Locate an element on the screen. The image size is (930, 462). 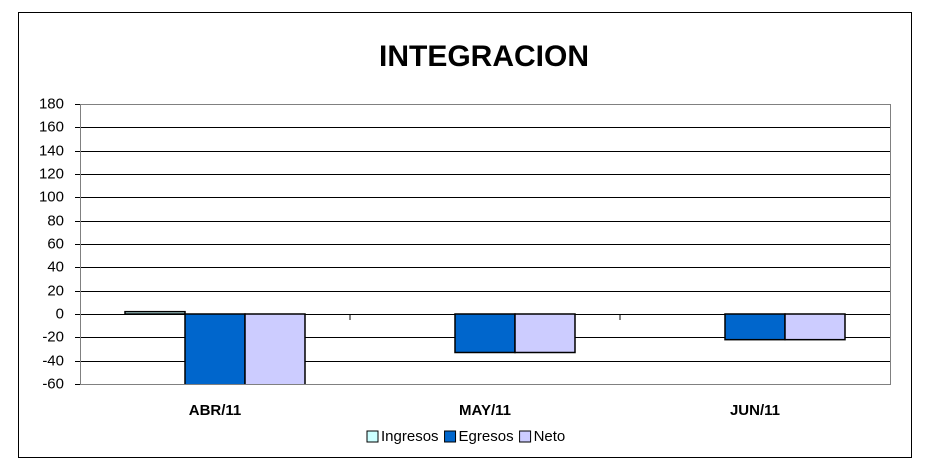
y-tick-label: -40 is located at coordinates (53, 360).